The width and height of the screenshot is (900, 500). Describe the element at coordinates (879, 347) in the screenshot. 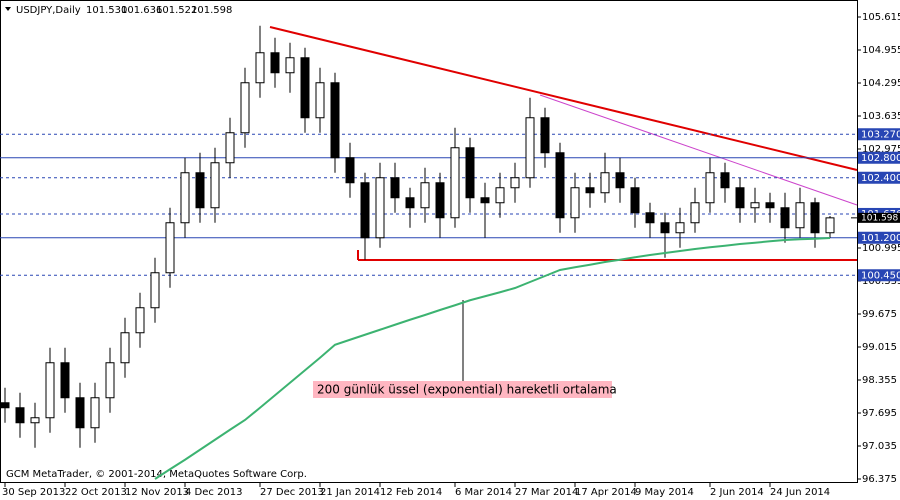

I see `y-tick-label: 99.015` at that location.